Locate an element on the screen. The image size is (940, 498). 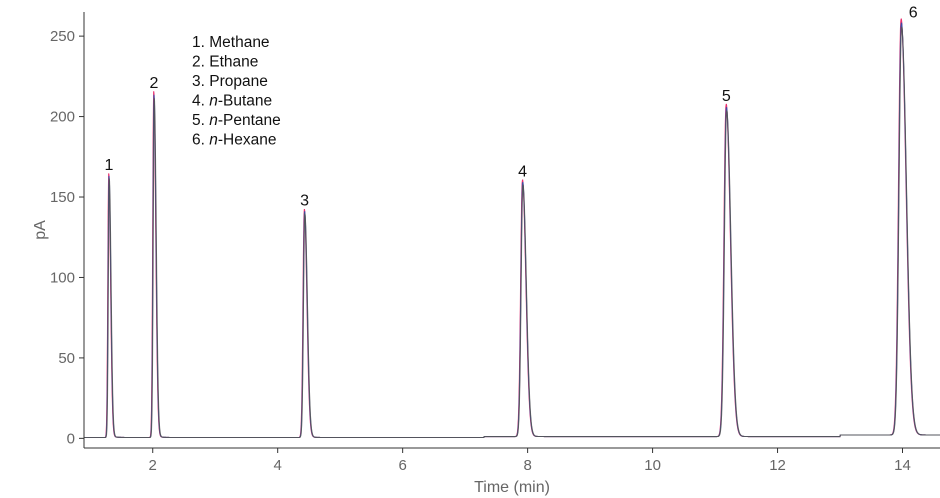
legend-item: 4. n-Butane is located at coordinates (232, 101).